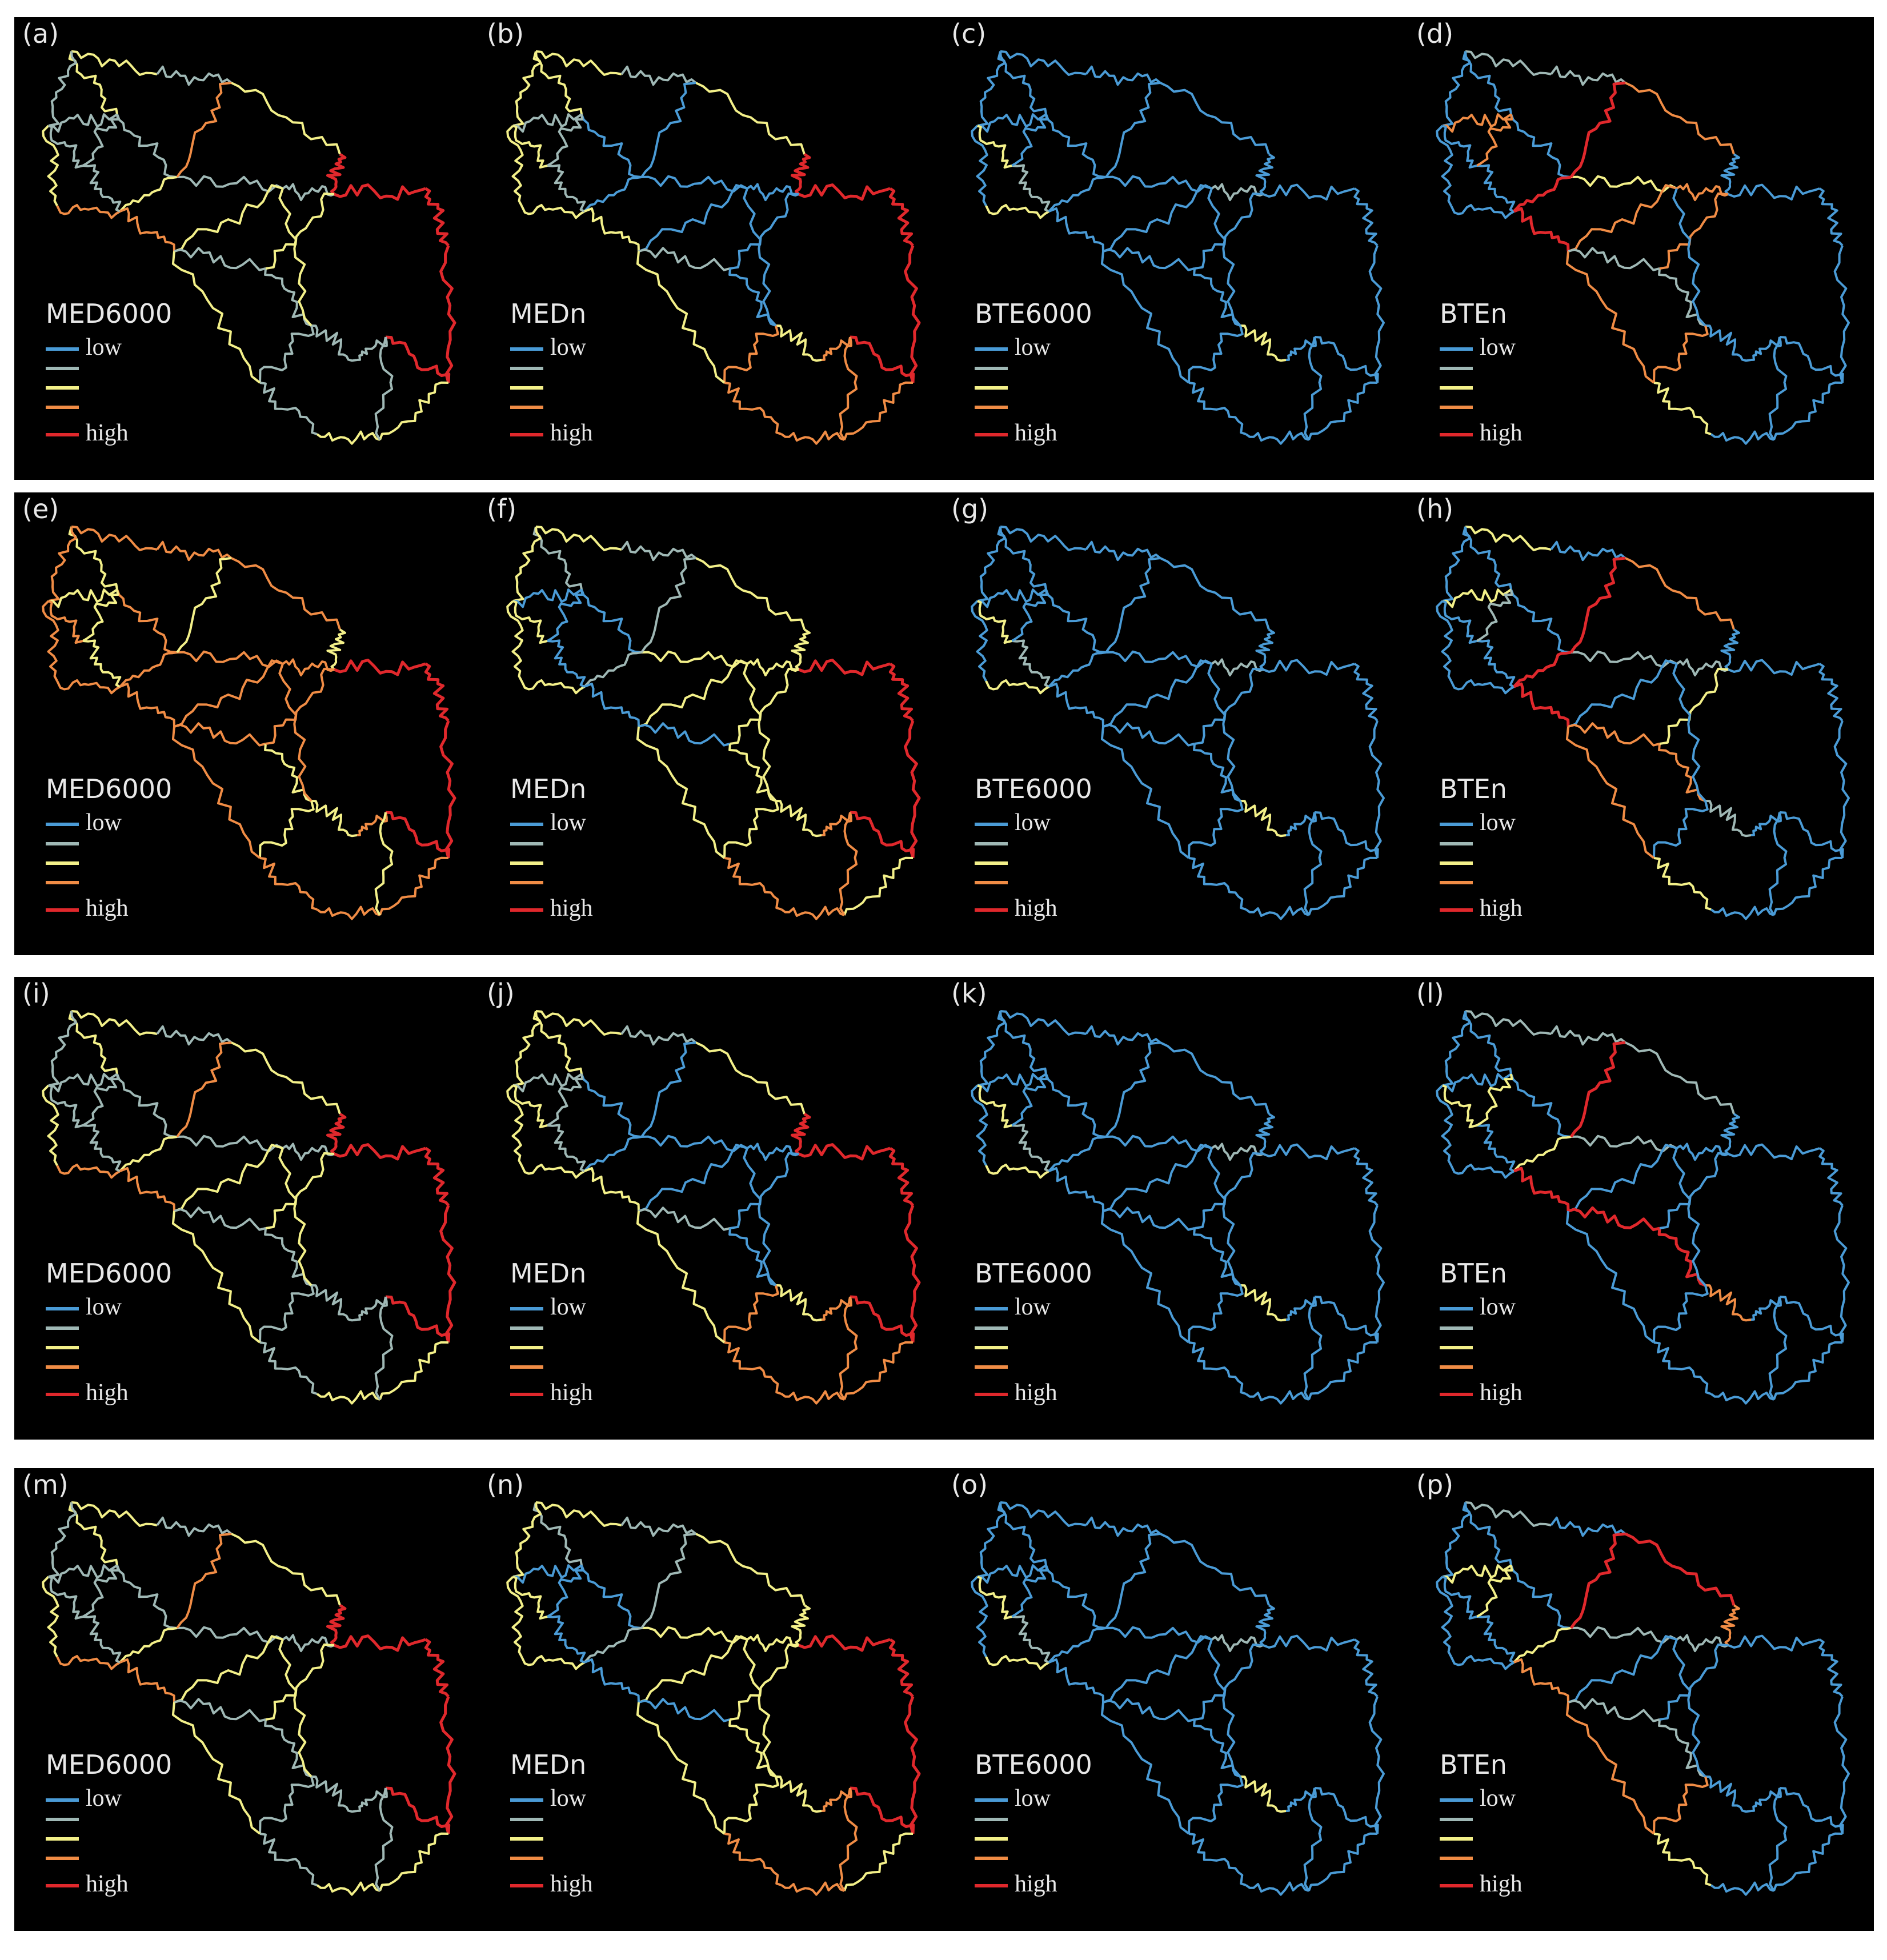 This screenshot has height=1960, width=1887. I want to click on road-network-map, so click(713, 247).